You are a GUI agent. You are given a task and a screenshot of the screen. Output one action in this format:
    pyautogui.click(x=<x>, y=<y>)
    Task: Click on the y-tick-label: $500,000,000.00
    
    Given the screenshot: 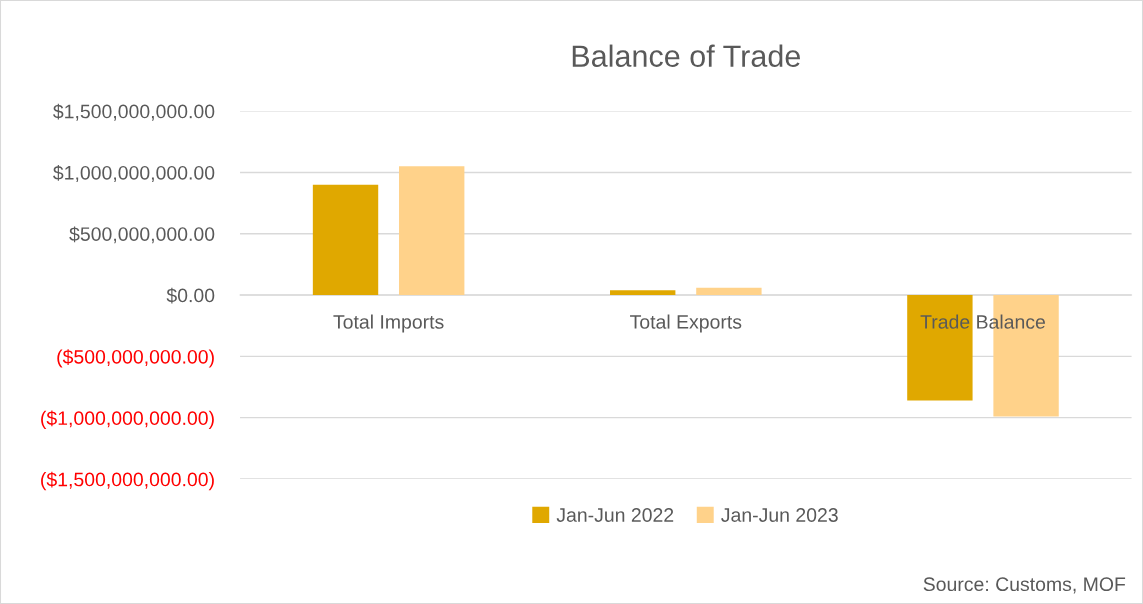 What is the action you would take?
    pyautogui.click(x=142, y=235)
    